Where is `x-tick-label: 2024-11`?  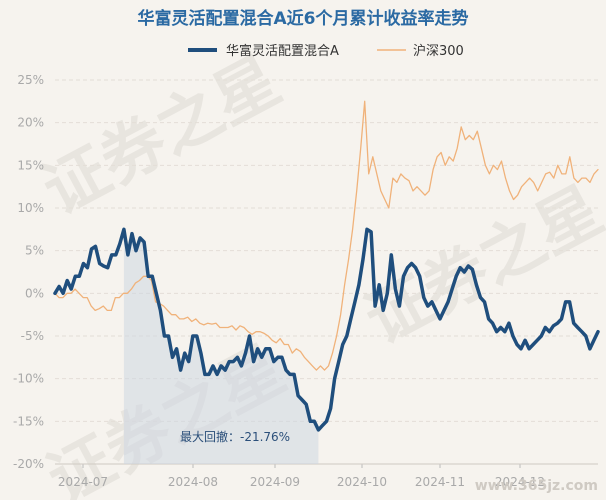
x-tick-label: 2024-11 is located at coordinates (440, 482).